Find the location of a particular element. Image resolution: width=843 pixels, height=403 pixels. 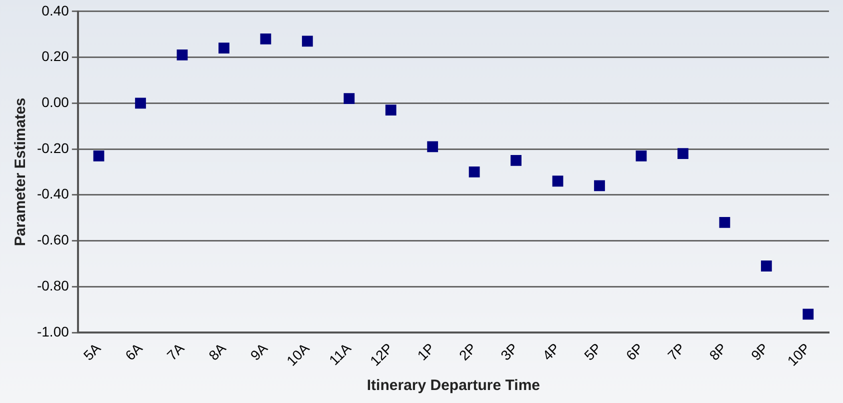

y-tick-label: 0.40 is located at coordinates (56, 10).